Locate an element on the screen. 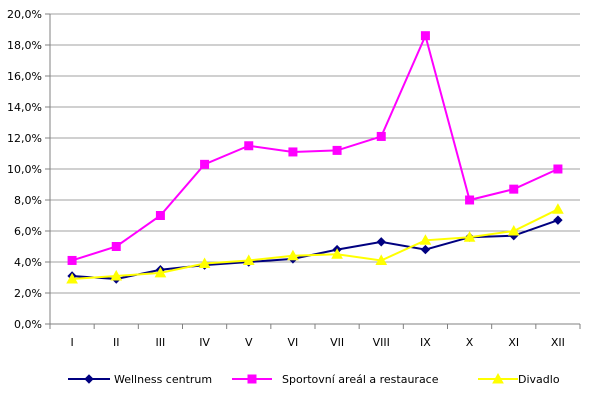 The height and width of the screenshot is (404, 590). x-tick-label: III is located at coordinates (161, 342).